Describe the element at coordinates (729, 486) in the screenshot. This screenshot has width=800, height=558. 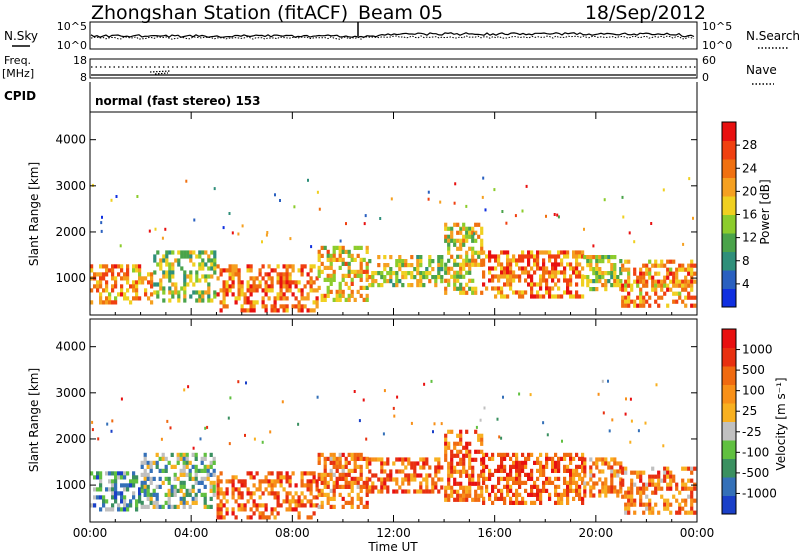
I see `colorbar-swatch` at that location.